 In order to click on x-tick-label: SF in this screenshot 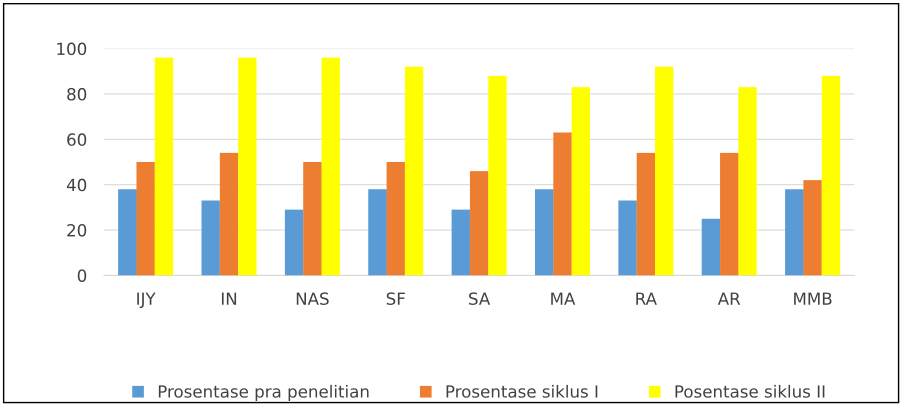, I will do `click(395, 298)`.